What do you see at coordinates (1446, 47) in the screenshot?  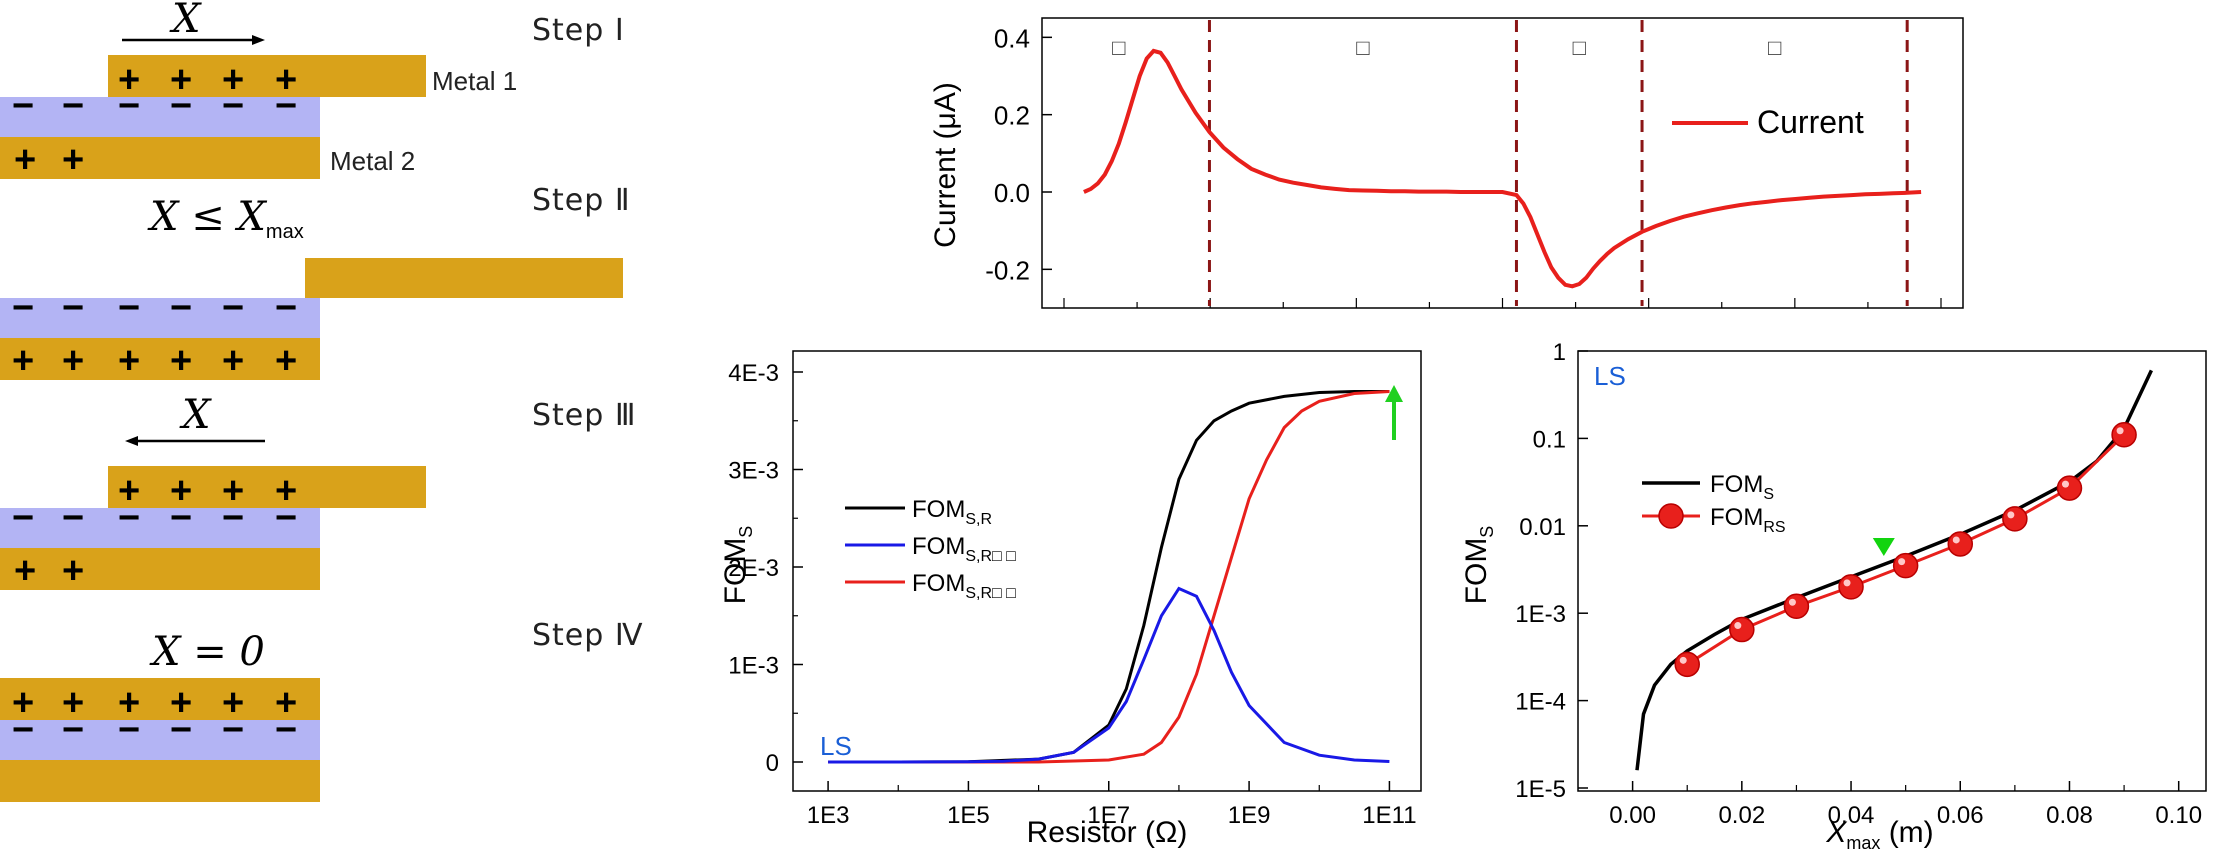 I see `current-region-labels: □ □ □ □` at bounding box center [1446, 47].